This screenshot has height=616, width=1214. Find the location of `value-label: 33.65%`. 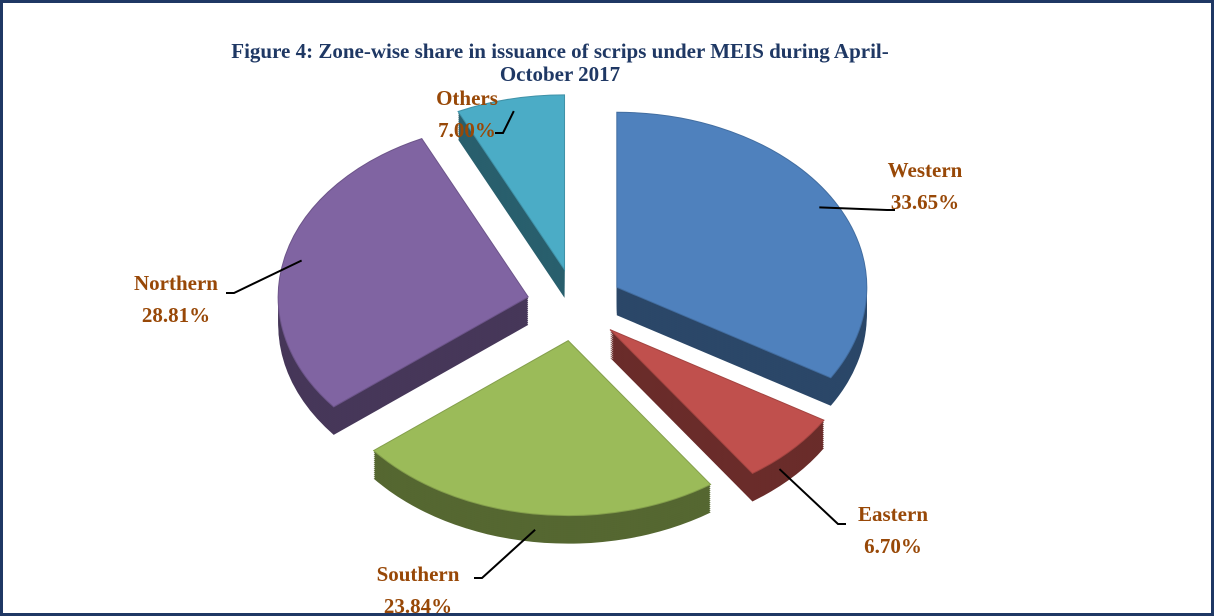

value-label: 33.65% is located at coordinates (925, 202).